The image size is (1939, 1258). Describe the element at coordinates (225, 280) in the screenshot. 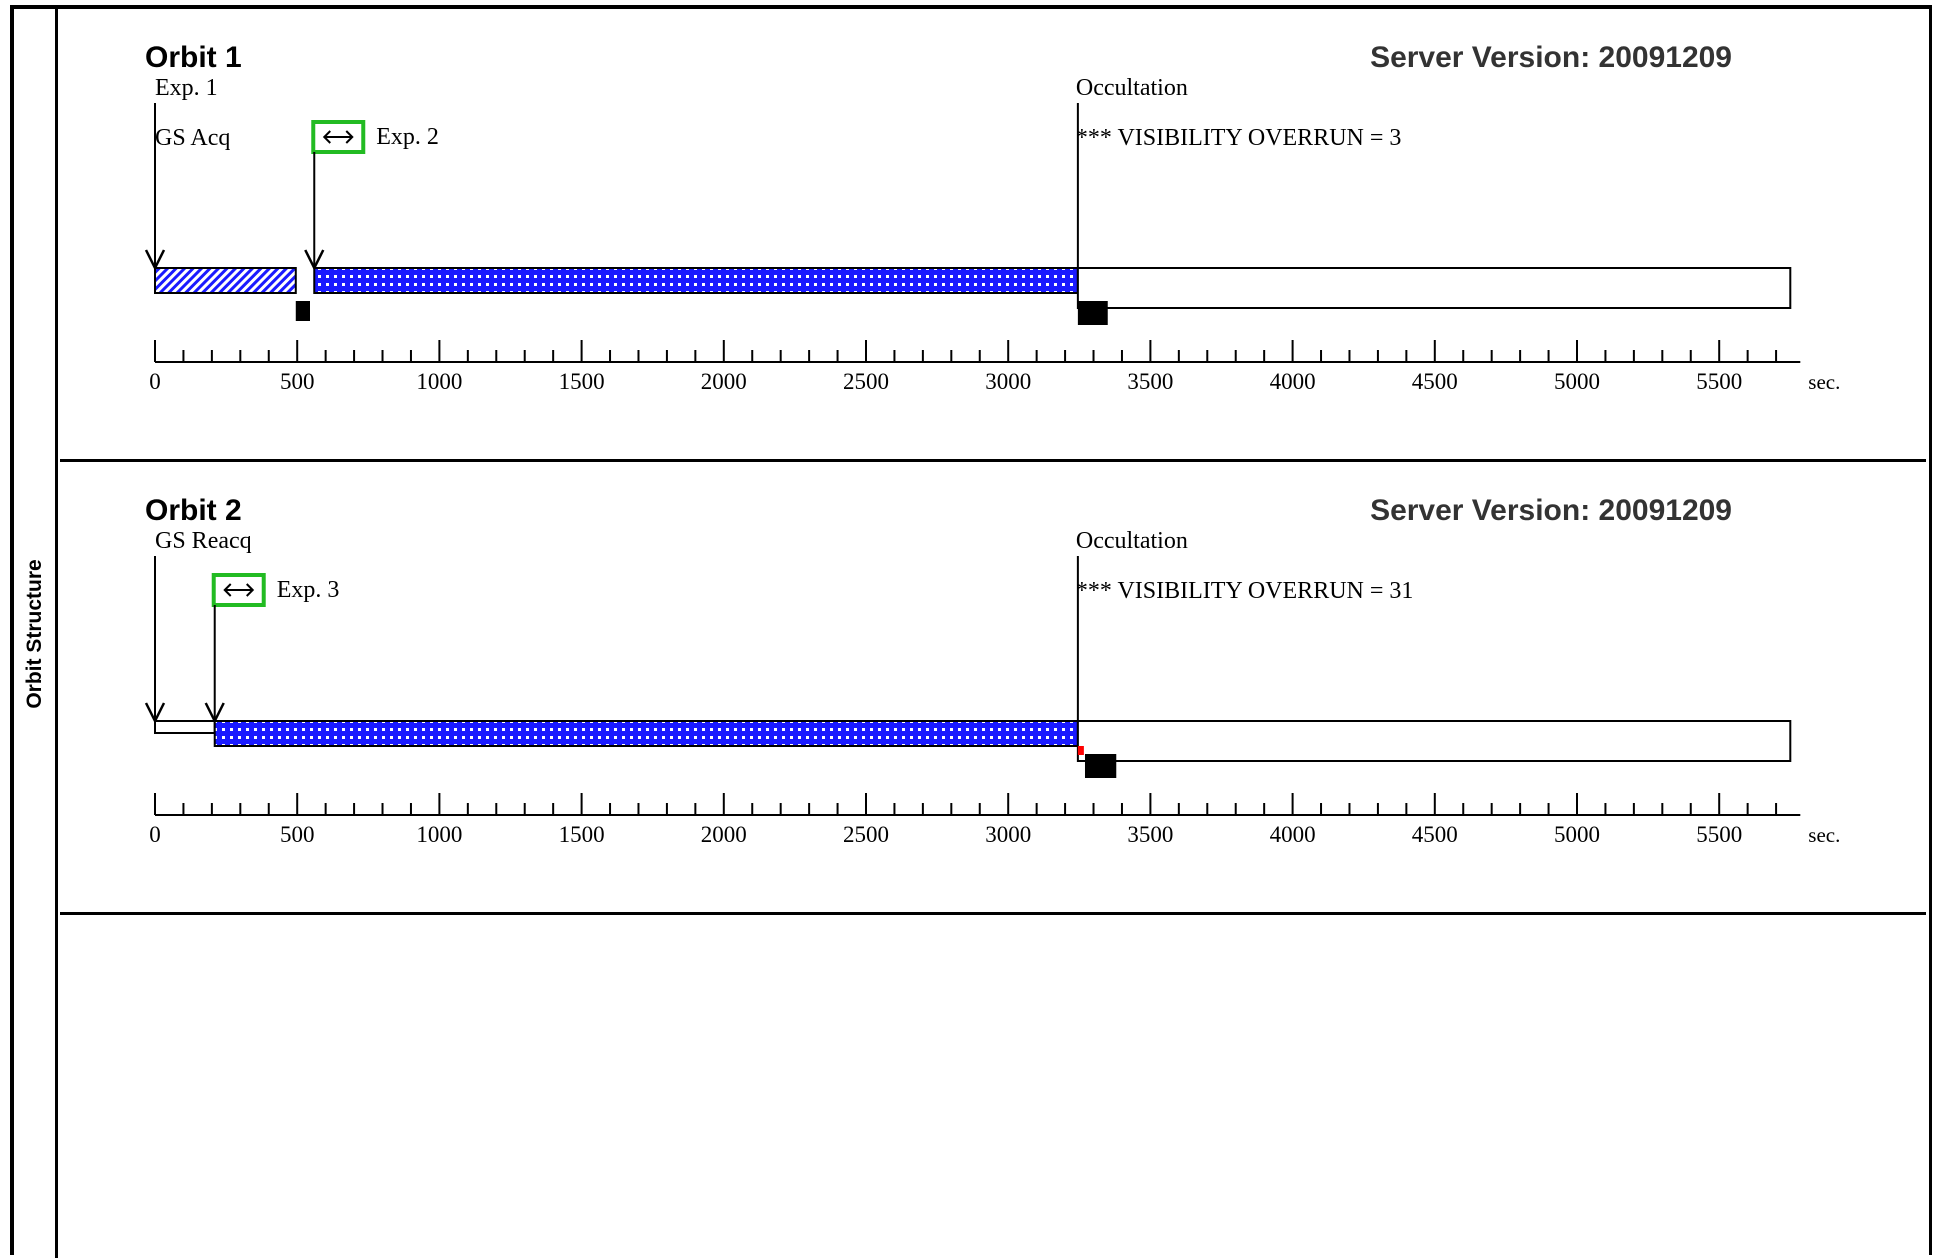

I see `guide-star-acquisition-bar` at that location.